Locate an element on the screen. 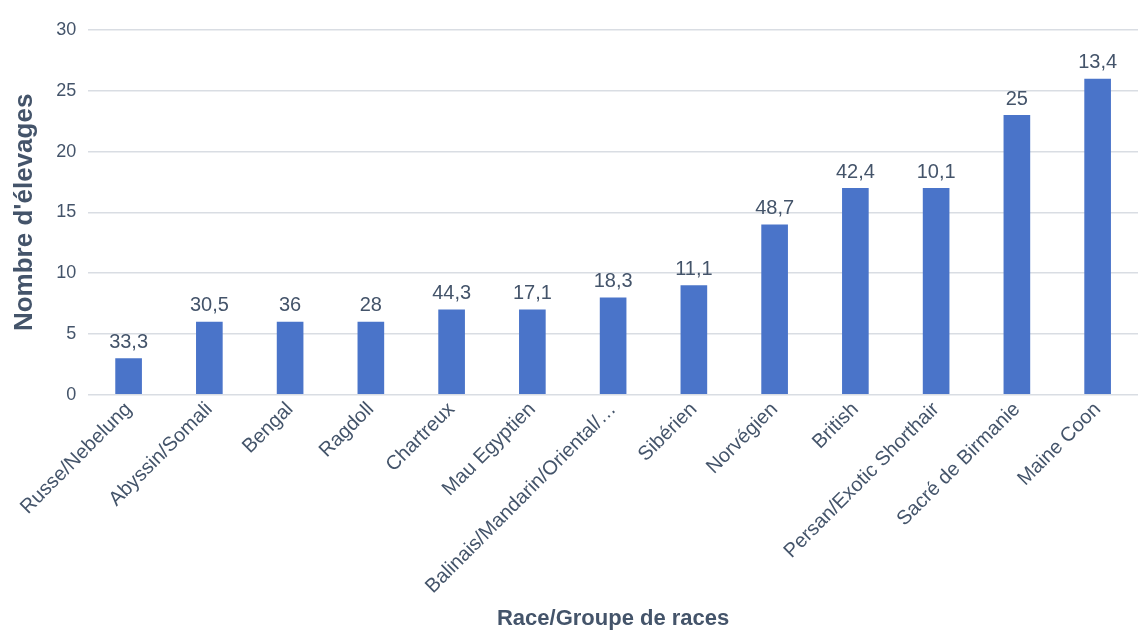  y-axis-title: Nombre d'élevages is located at coordinates (22, 212).